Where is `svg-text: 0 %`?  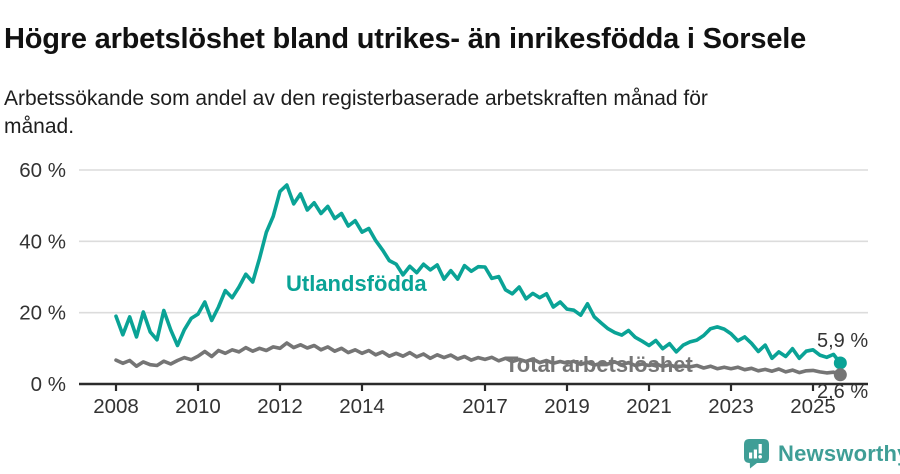 svg-text: 0 % is located at coordinates (48, 384).